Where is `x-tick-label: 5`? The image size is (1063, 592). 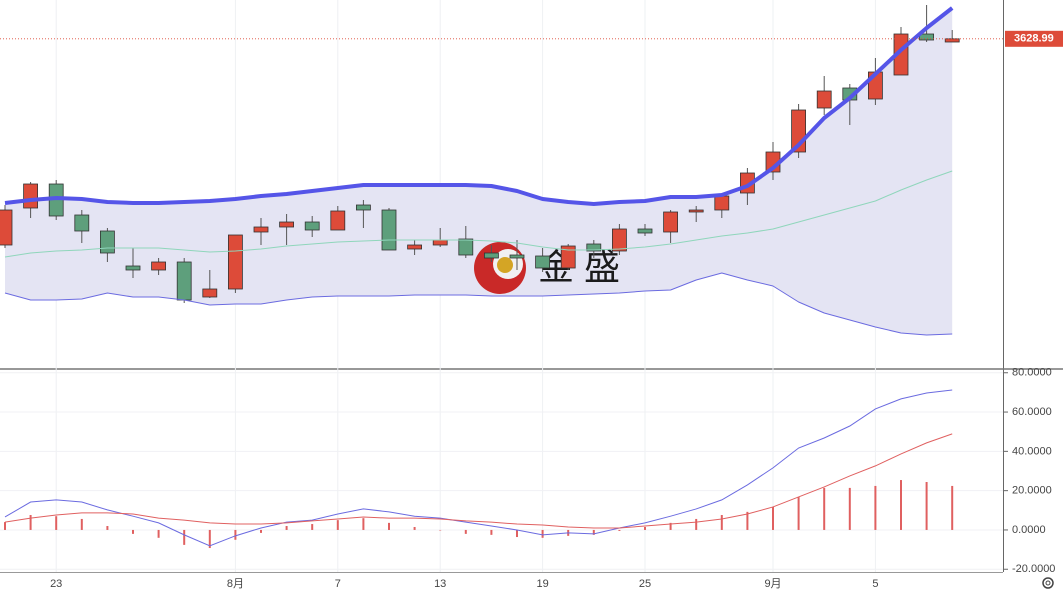 x-tick-label: 5 is located at coordinates (875, 584).